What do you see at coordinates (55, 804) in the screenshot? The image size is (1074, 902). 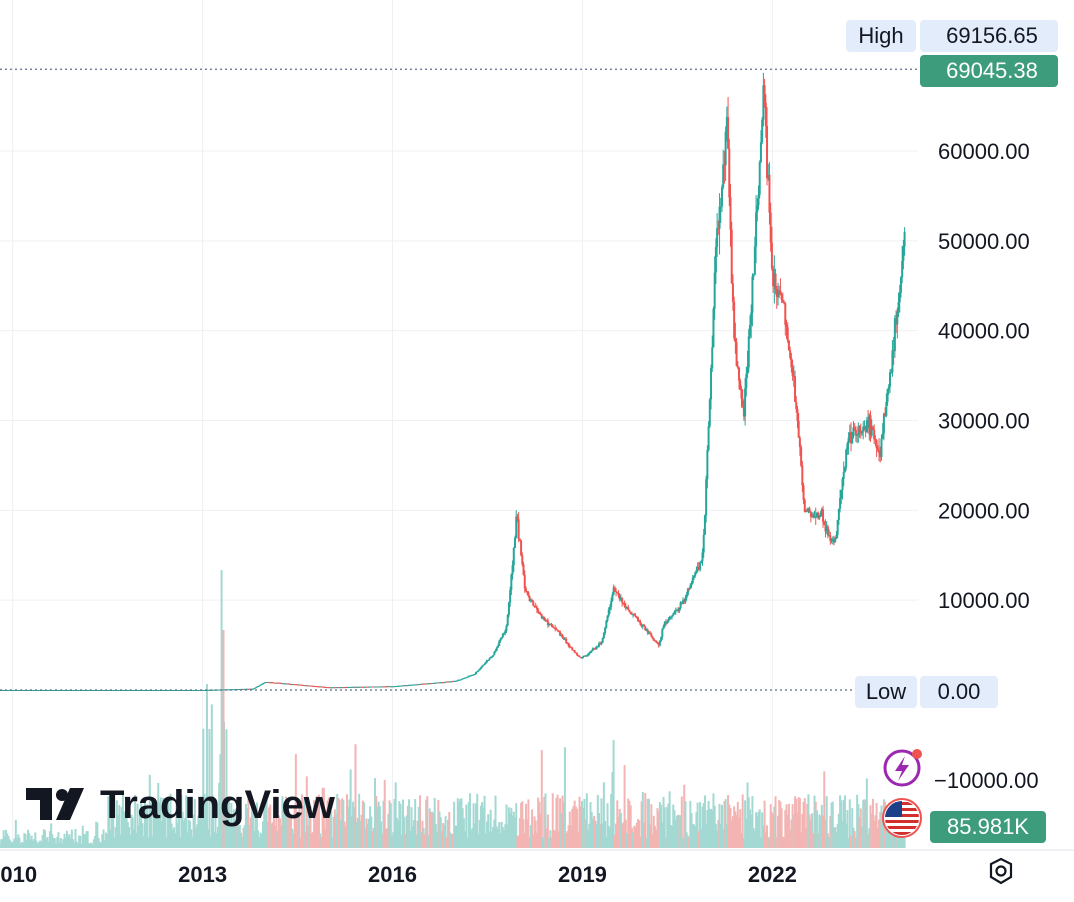 I see `tradingview-logo-mark` at bounding box center [55, 804].